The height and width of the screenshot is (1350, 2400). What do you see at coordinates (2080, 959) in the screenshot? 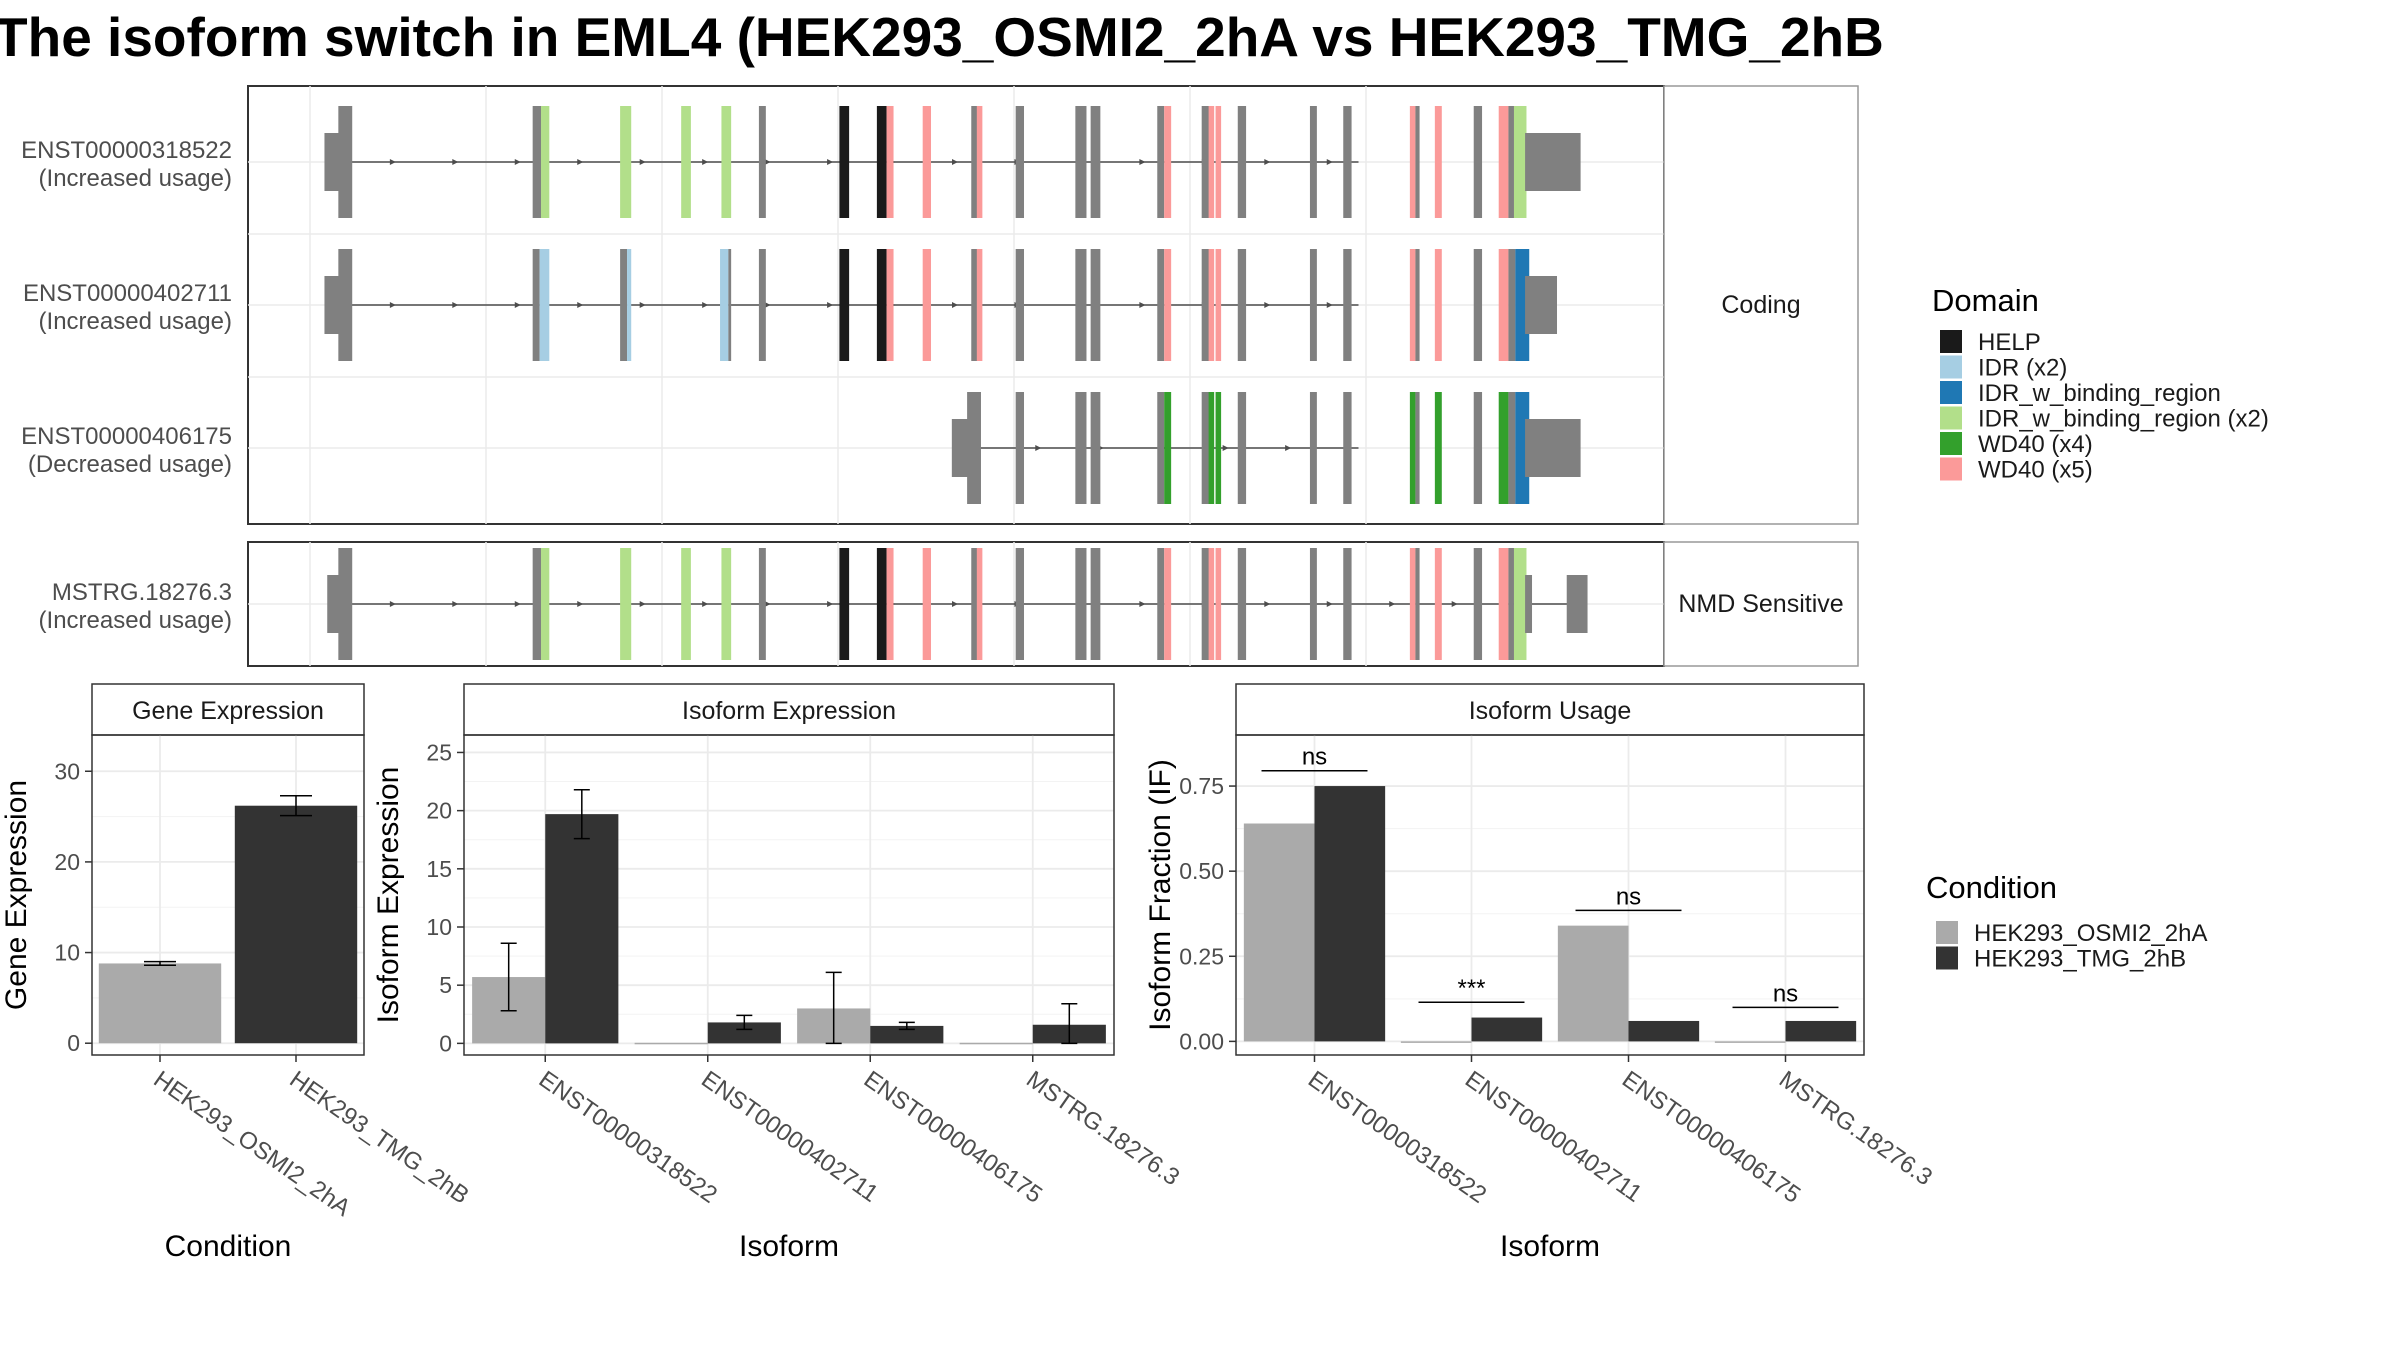
I see `legend-key-label: HEK293_TMG_2hB` at bounding box center [2080, 959].